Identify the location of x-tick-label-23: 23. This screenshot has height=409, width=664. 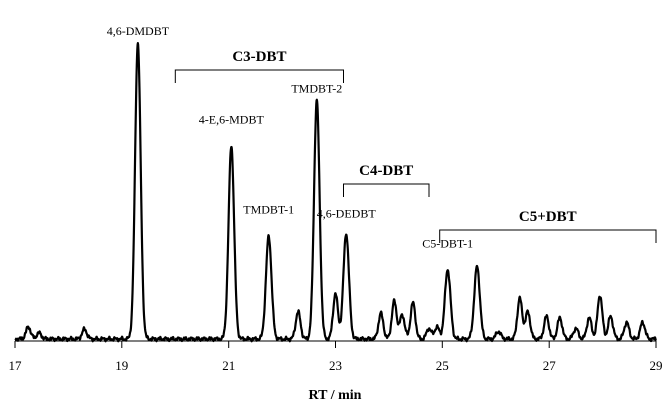
(335, 365).